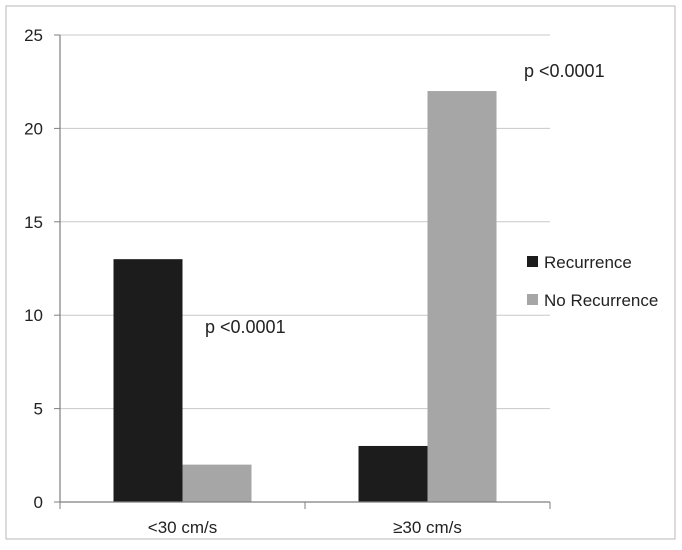  Describe the element at coordinates (33, 35) in the screenshot. I see `y-tick-label: 25` at that location.